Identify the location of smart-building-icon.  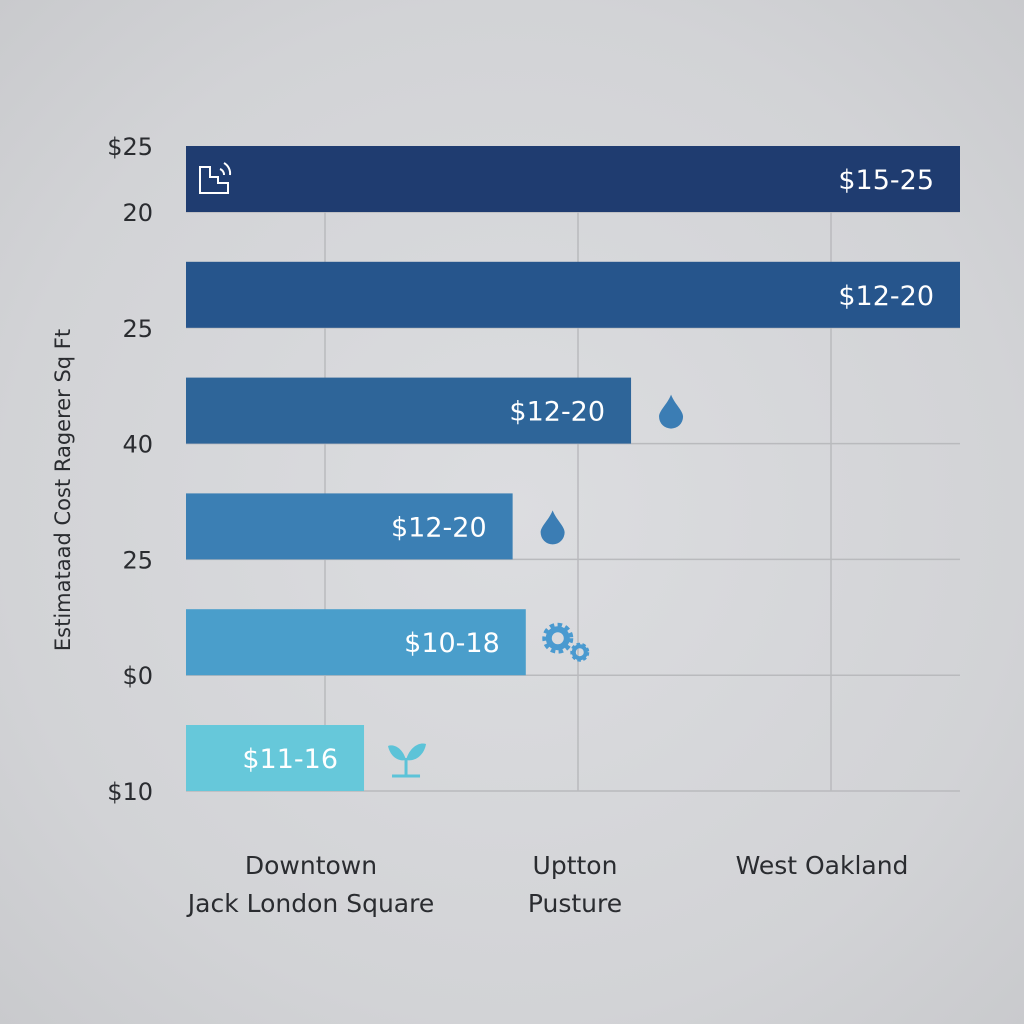
(215, 178).